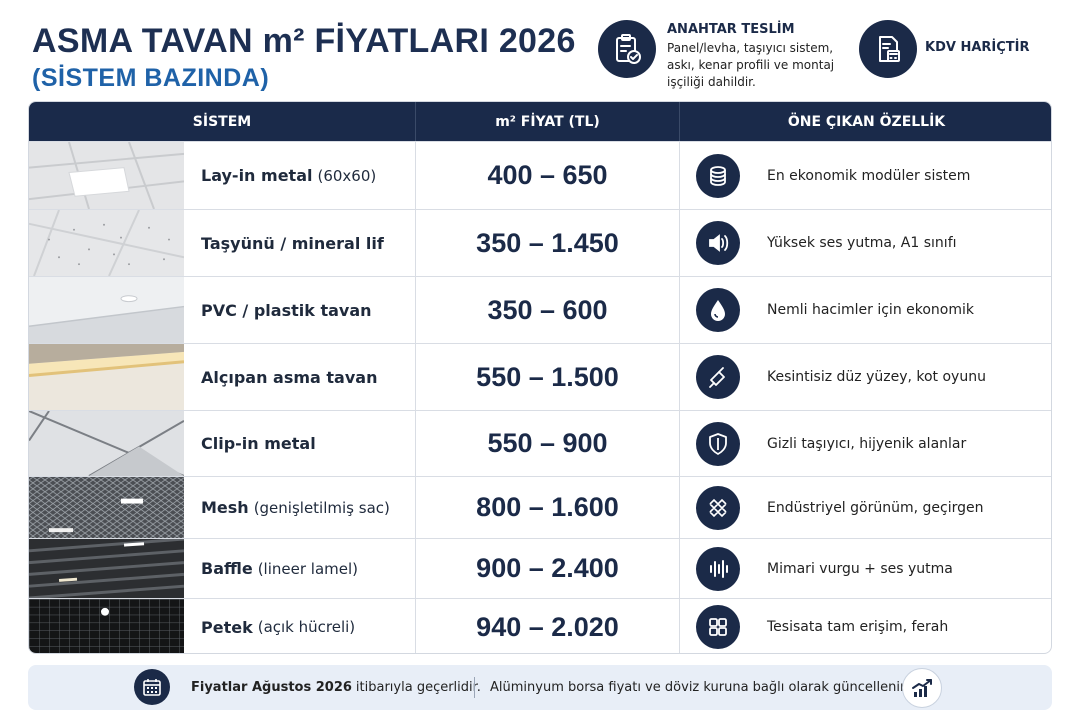  What do you see at coordinates (547, 377) in the screenshot?
I see `price-range: 550 – 1.500` at bounding box center [547, 377].